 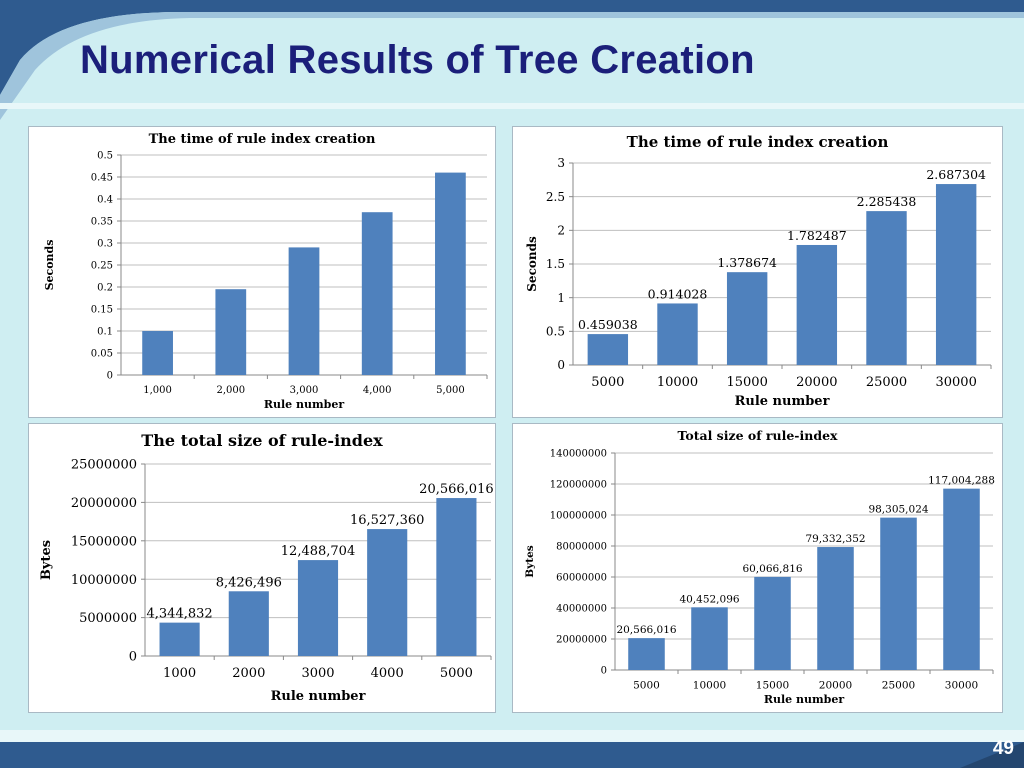 What do you see at coordinates (961, 481) in the screenshot?
I see `data-label: 117,004,288` at bounding box center [961, 481].